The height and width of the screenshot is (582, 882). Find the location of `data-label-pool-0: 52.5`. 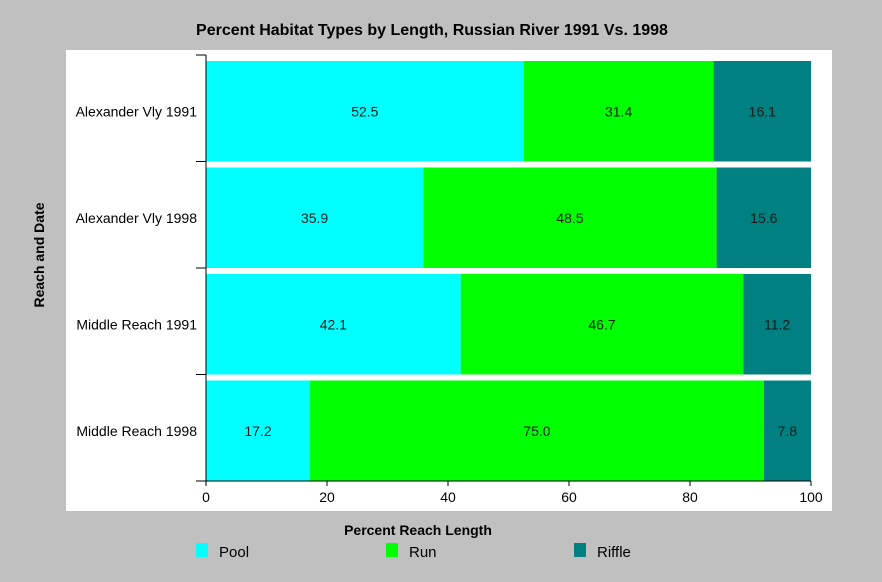

data-label-pool-0: 52.5 is located at coordinates (364, 111).